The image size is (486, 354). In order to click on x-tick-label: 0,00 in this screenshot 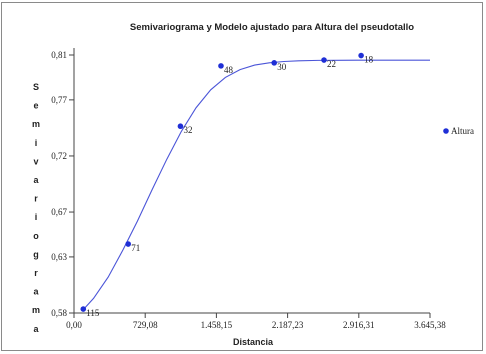, I will do `click(74, 325)`.